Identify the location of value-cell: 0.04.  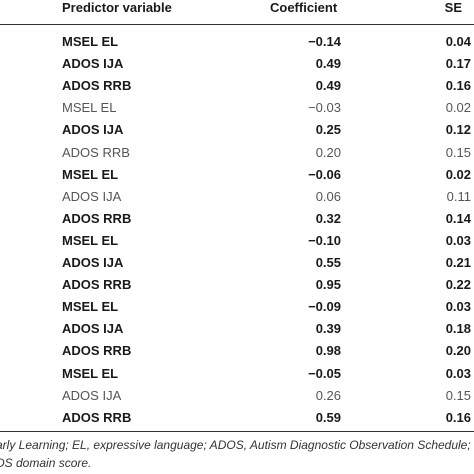
(458, 41).